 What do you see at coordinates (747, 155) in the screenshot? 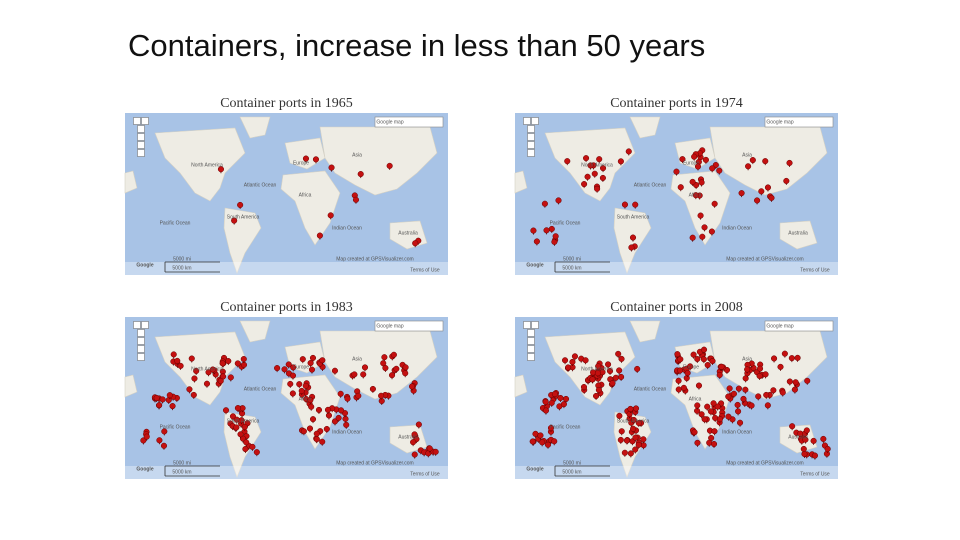
I see `map-label: Asia` at bounding box center [747, 155].